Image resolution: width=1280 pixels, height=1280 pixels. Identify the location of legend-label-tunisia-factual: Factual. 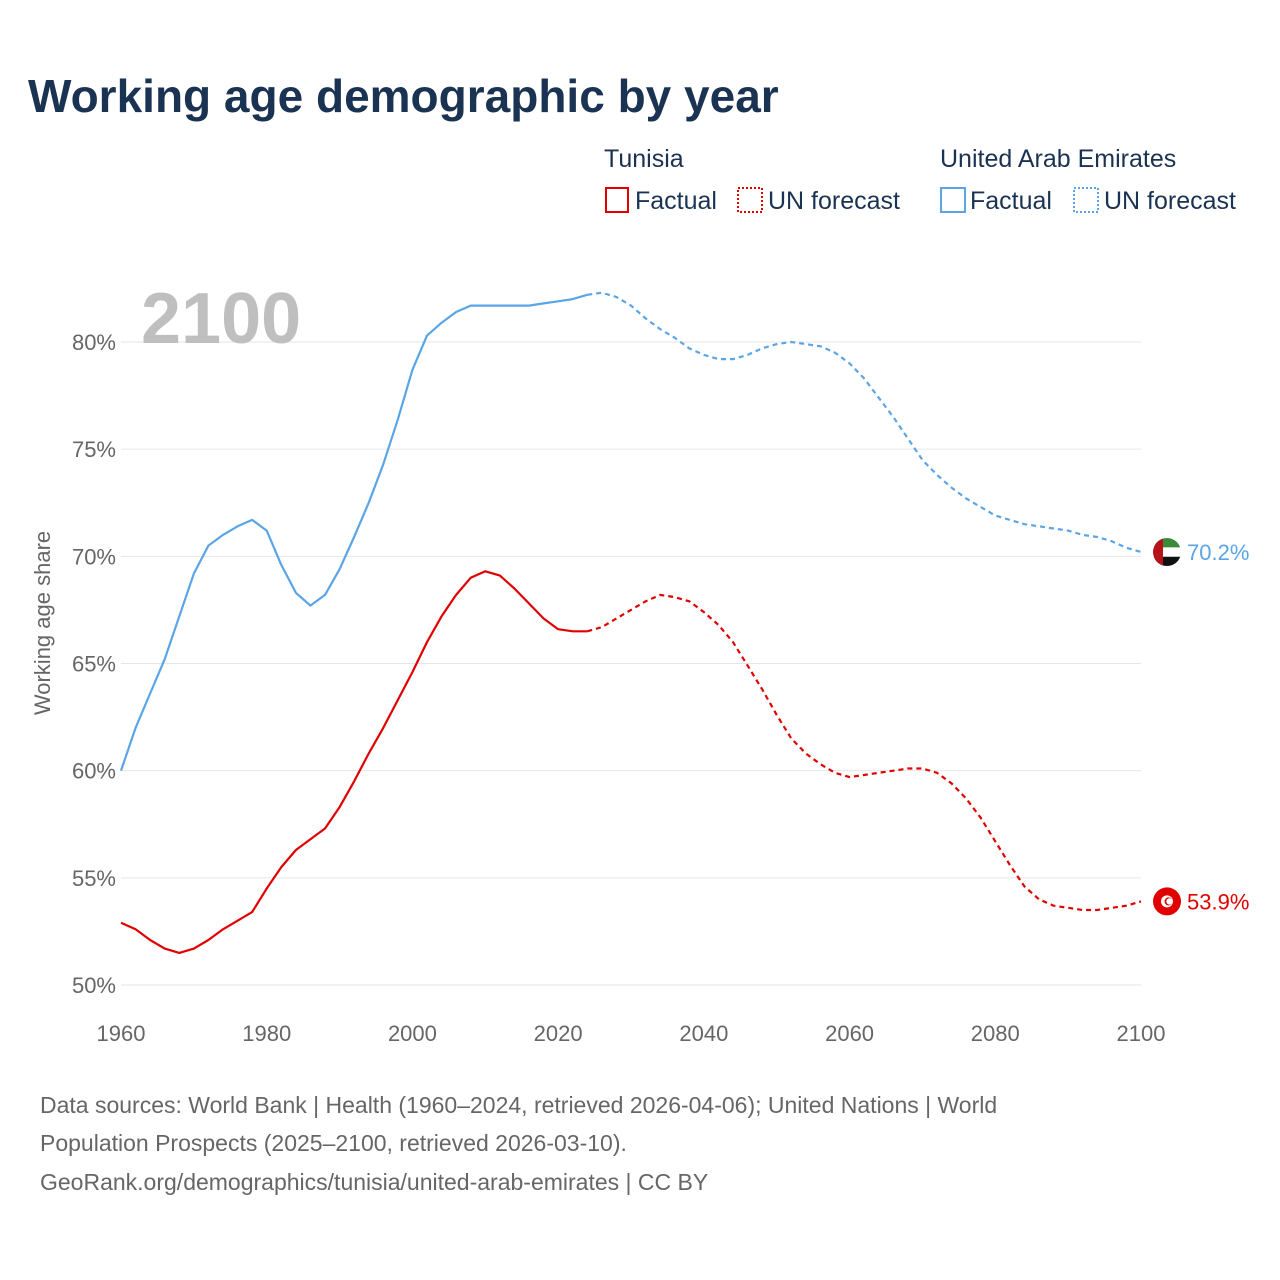
(676, 201).